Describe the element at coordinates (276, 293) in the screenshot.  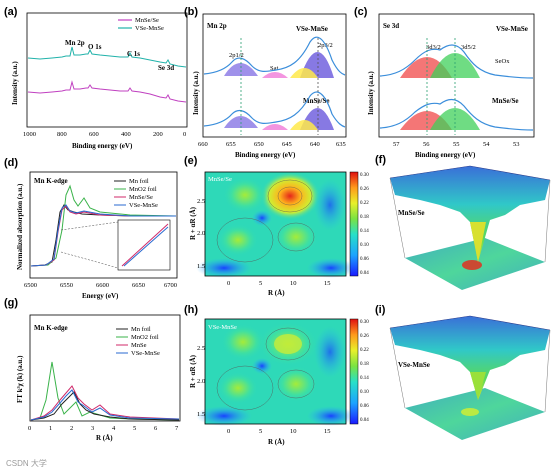
I see `panel-e-xlabel: R (Å)` at that location.